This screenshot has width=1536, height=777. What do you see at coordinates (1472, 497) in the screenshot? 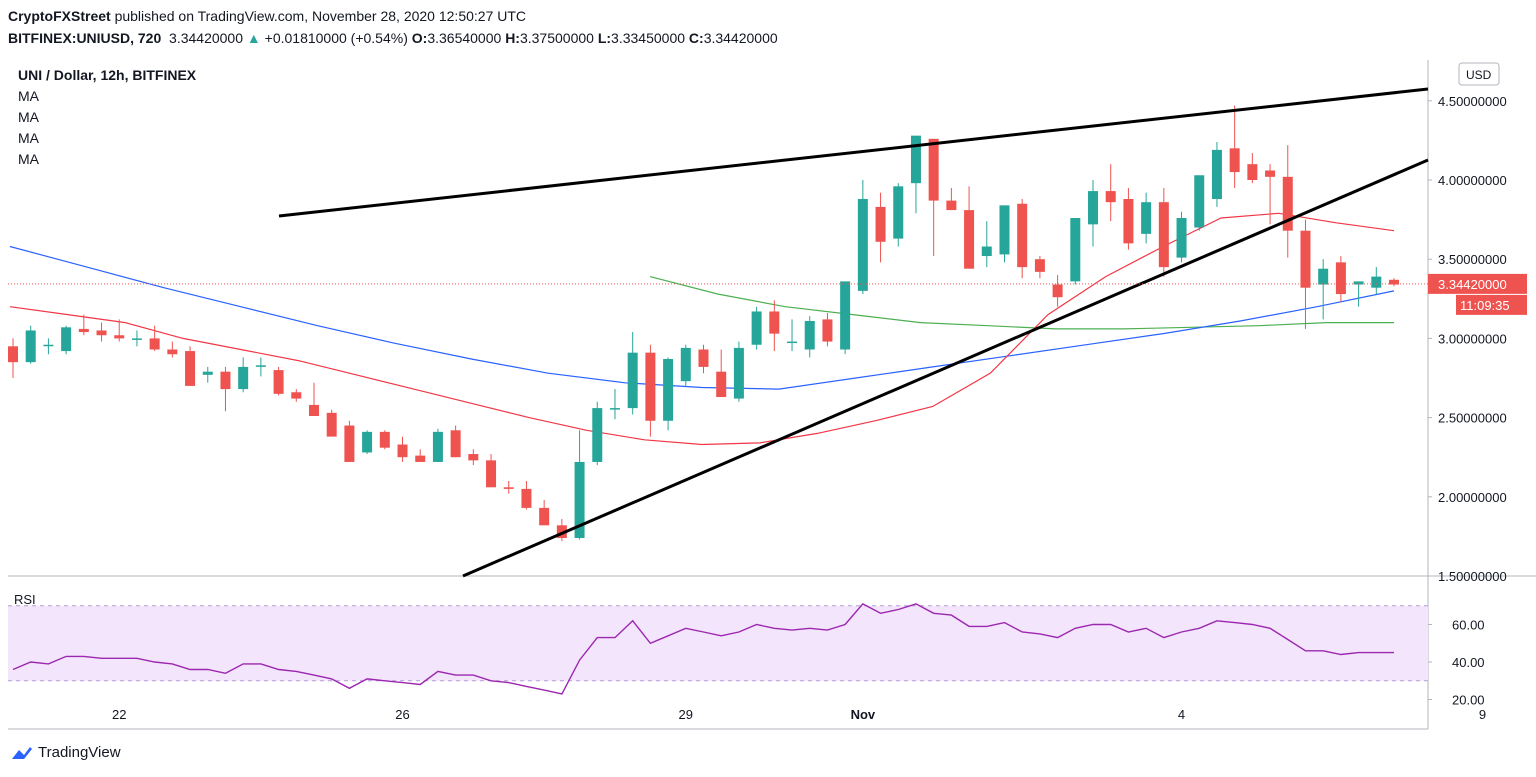
I see `price-tick-label: 2.00000000` at bounding box center [1472, 497].